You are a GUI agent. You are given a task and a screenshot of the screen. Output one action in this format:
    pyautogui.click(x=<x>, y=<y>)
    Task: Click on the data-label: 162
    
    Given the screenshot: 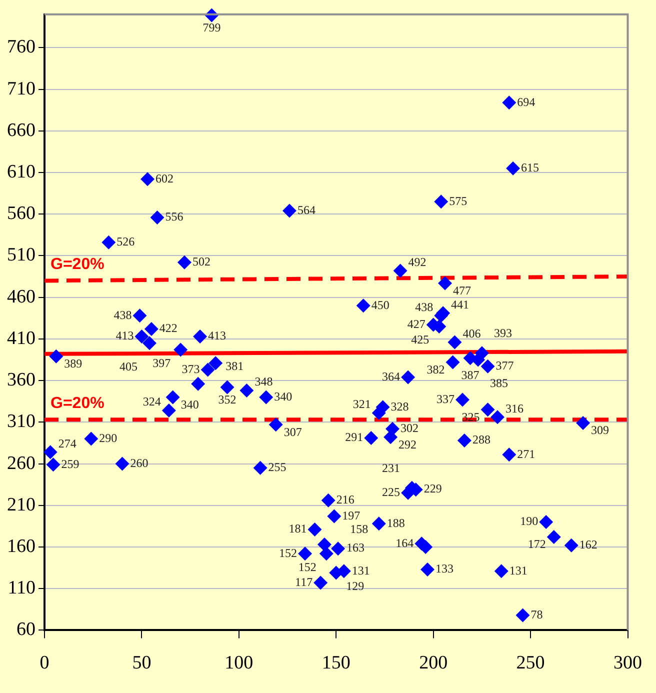 What is the action you would take?
    pyautogui.click(x=588, y=544)
    